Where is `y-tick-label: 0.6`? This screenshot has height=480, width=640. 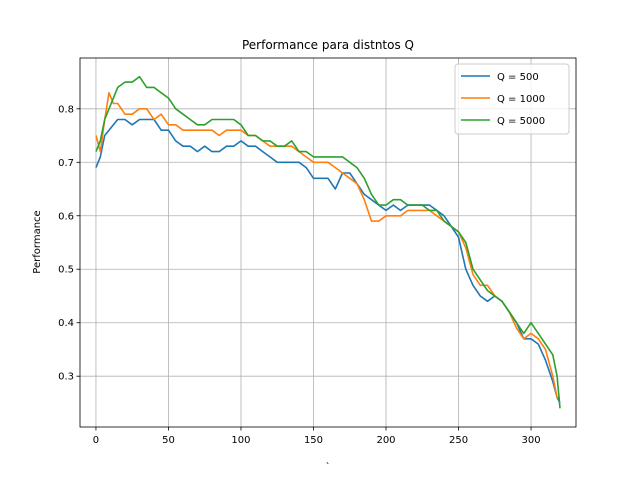 y-tick-label: 0.6 is located at coordinates (66, 216).